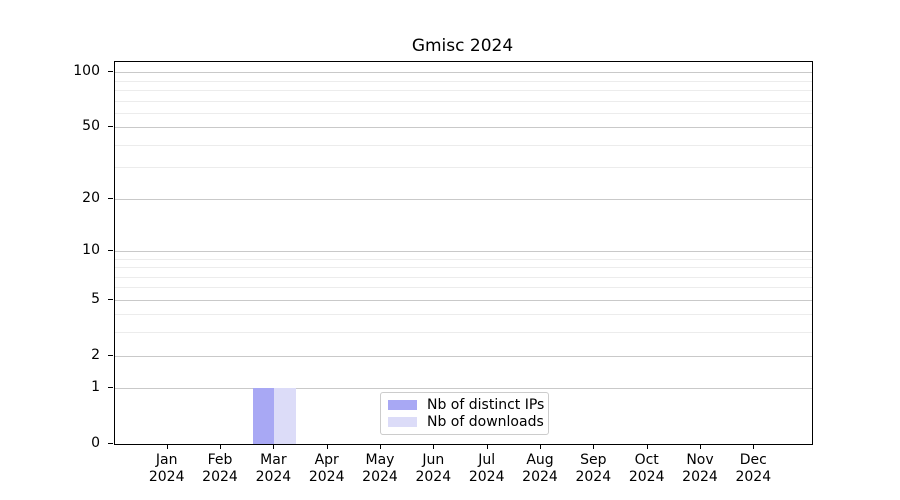 The image size is (900, 500). Describe the element at coordinates (485, 421) in the screenshot. I see `legend-label: Nb of downloads` at that location.